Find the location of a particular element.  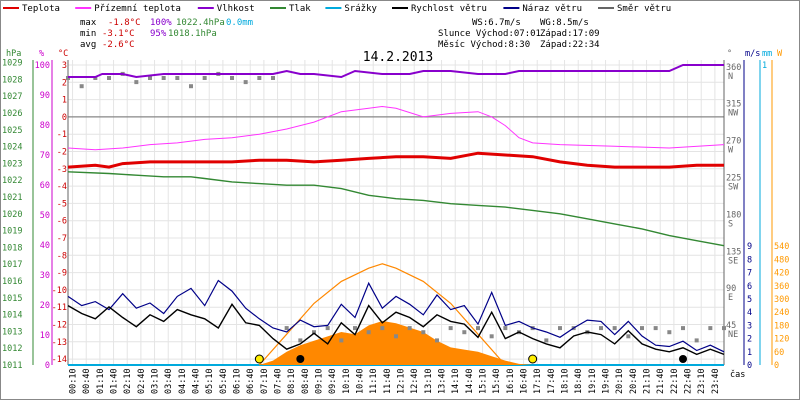

tick-dir-deg: 270 is located at coordinates (733, 142).